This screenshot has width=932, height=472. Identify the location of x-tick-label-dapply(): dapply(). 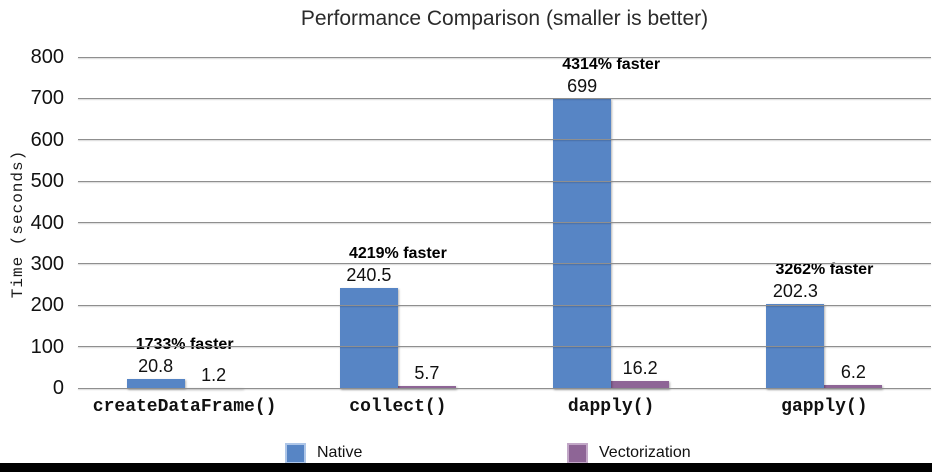
(611, 407).